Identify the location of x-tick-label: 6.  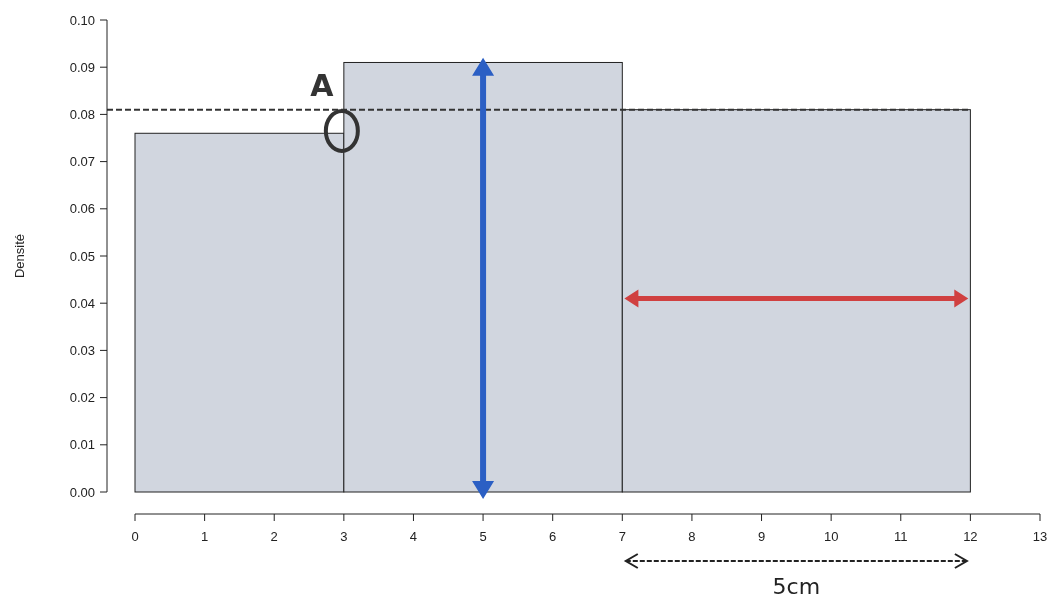
(553, 536).